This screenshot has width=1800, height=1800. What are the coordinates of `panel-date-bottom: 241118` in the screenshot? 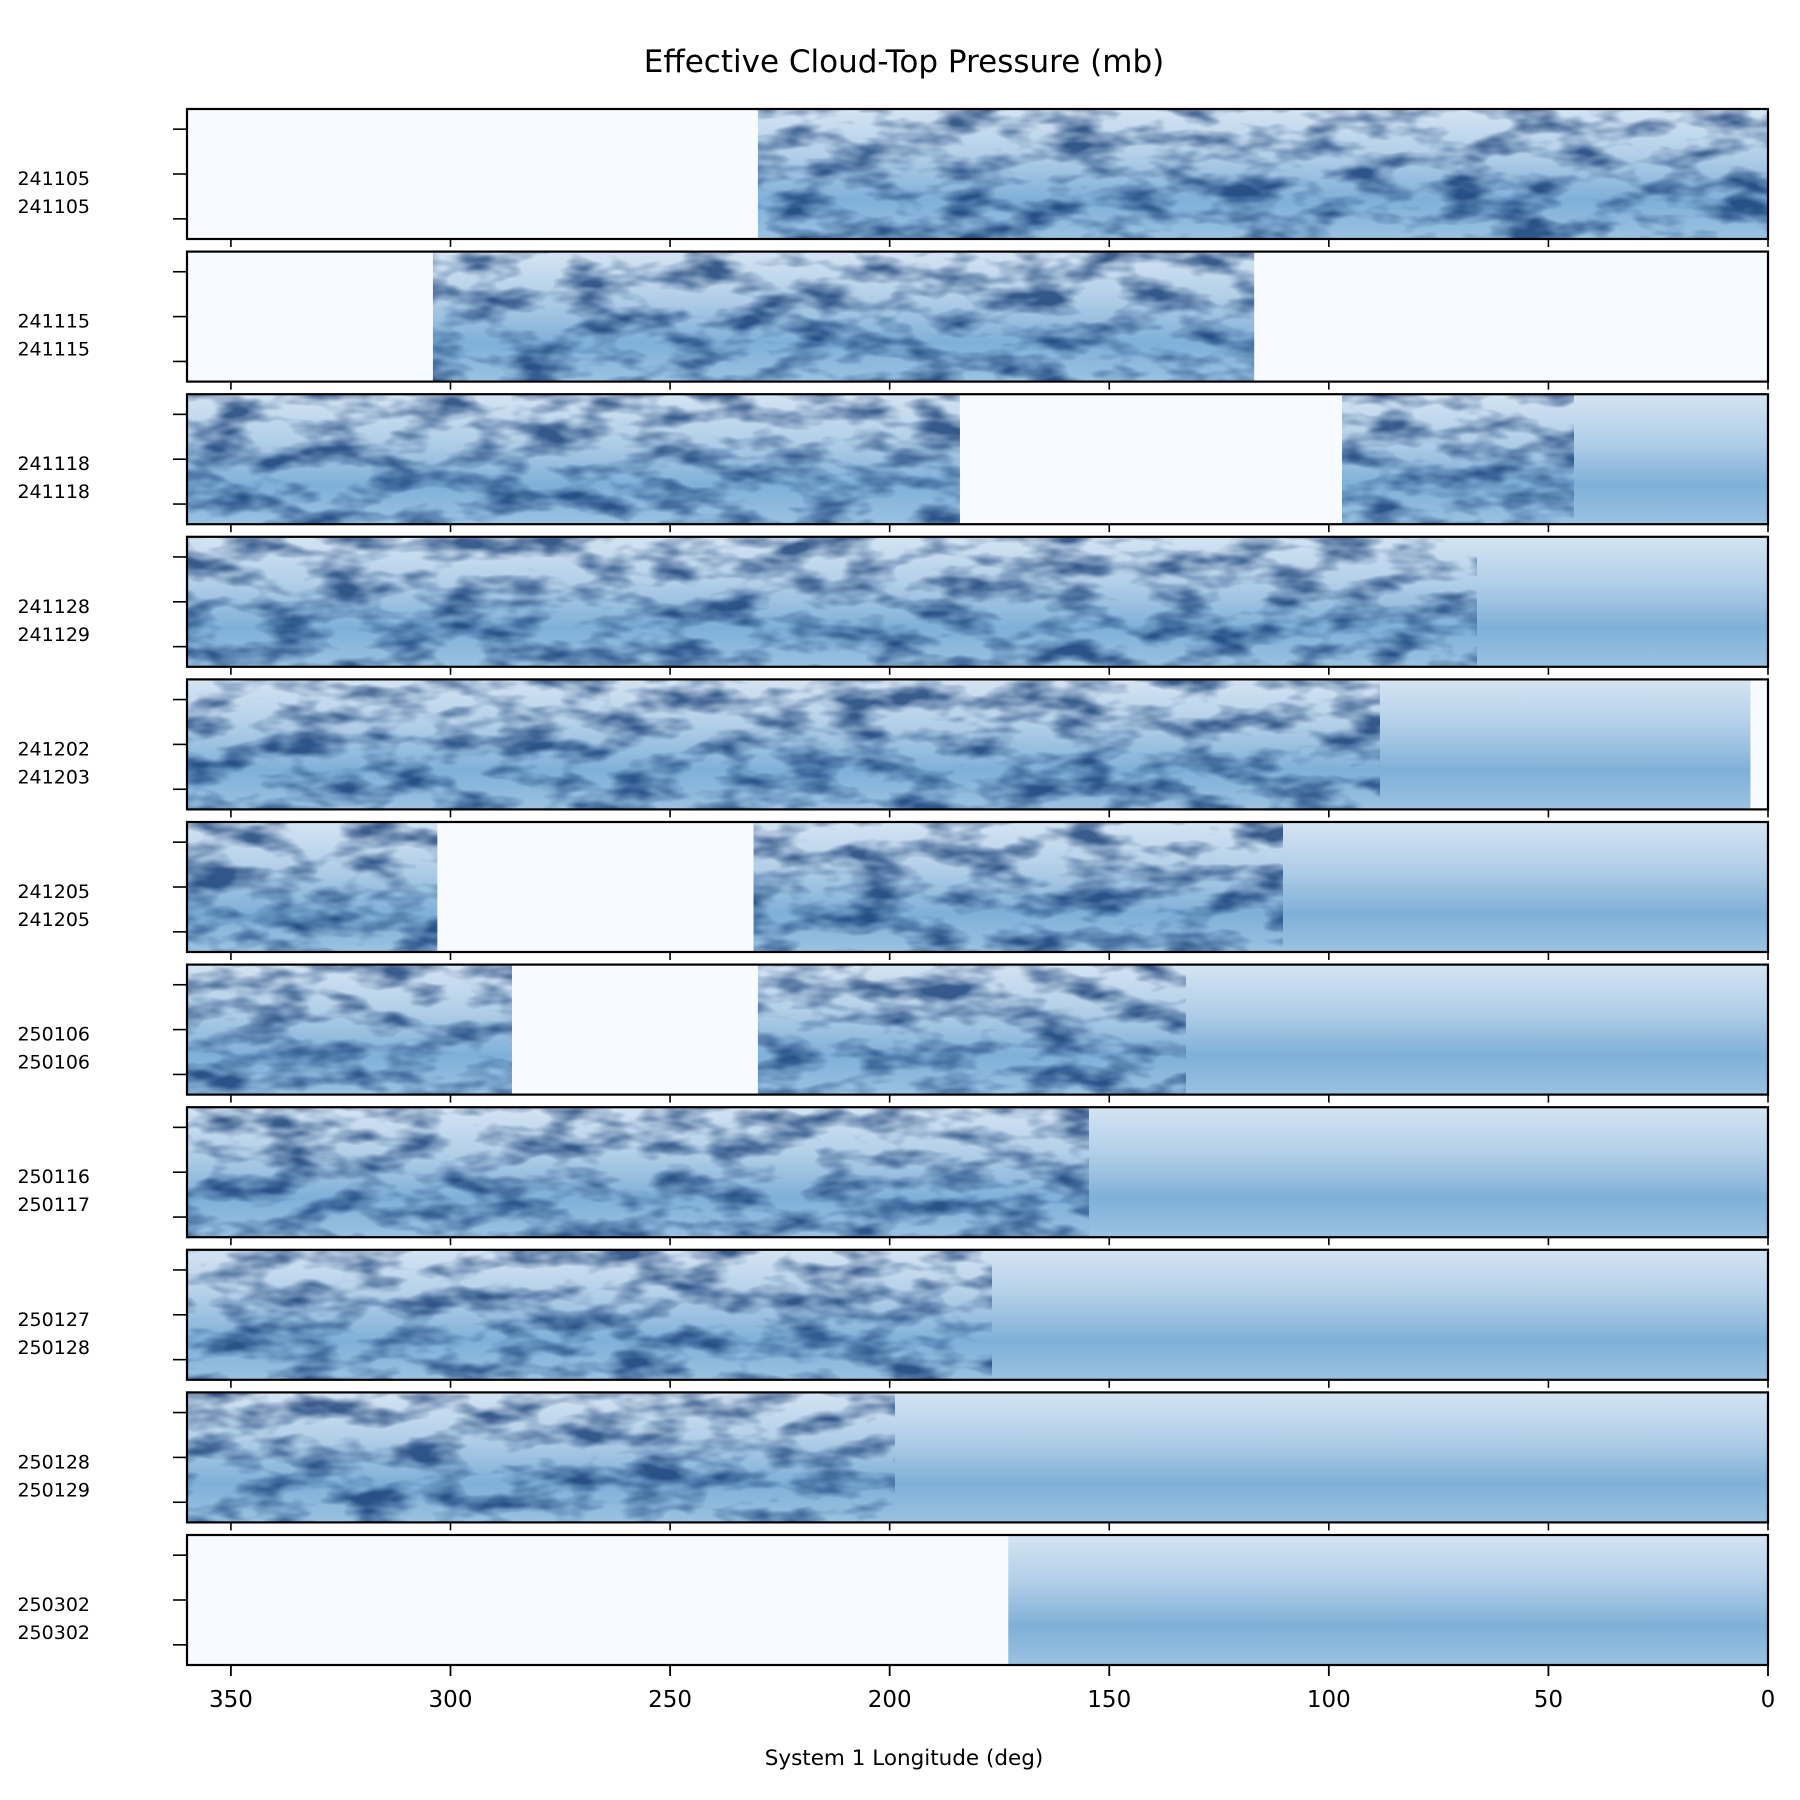 It's located at (53, 492).